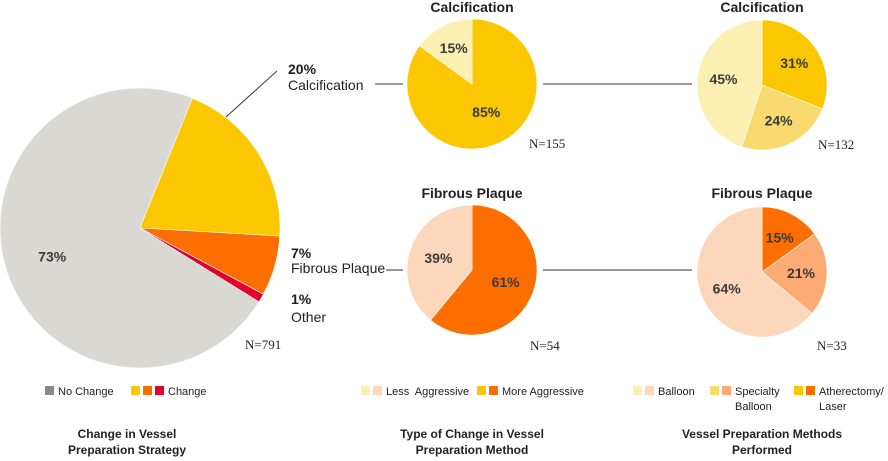  I want to click on pie-slice-calc_methods-balloon, so click(729, 83).